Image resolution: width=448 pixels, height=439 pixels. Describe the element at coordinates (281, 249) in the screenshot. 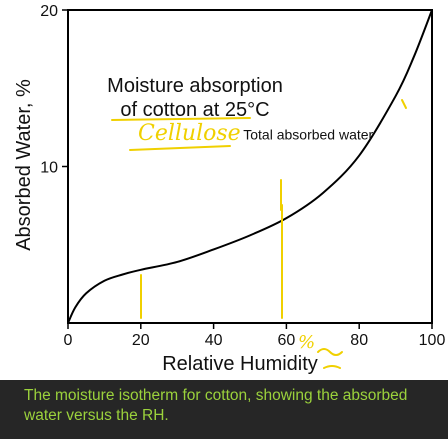

I see `ink-mark-x60` at that location.